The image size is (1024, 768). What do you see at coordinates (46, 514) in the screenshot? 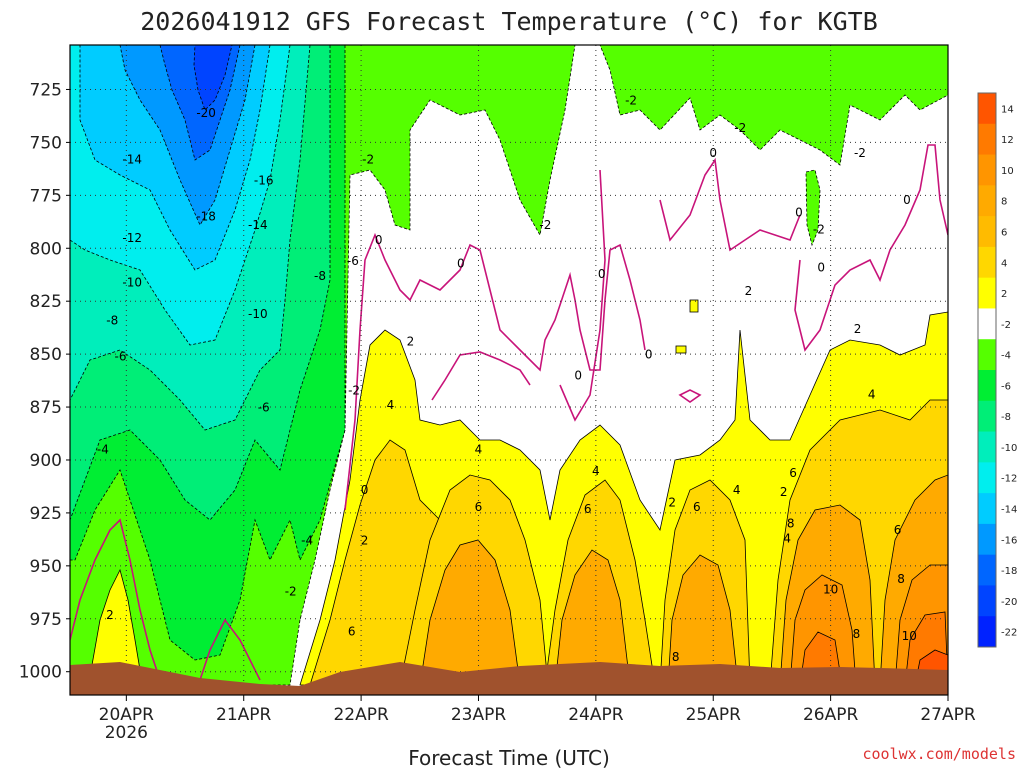
I see `y-tick-label: 925` at bounding box center [46, 514].